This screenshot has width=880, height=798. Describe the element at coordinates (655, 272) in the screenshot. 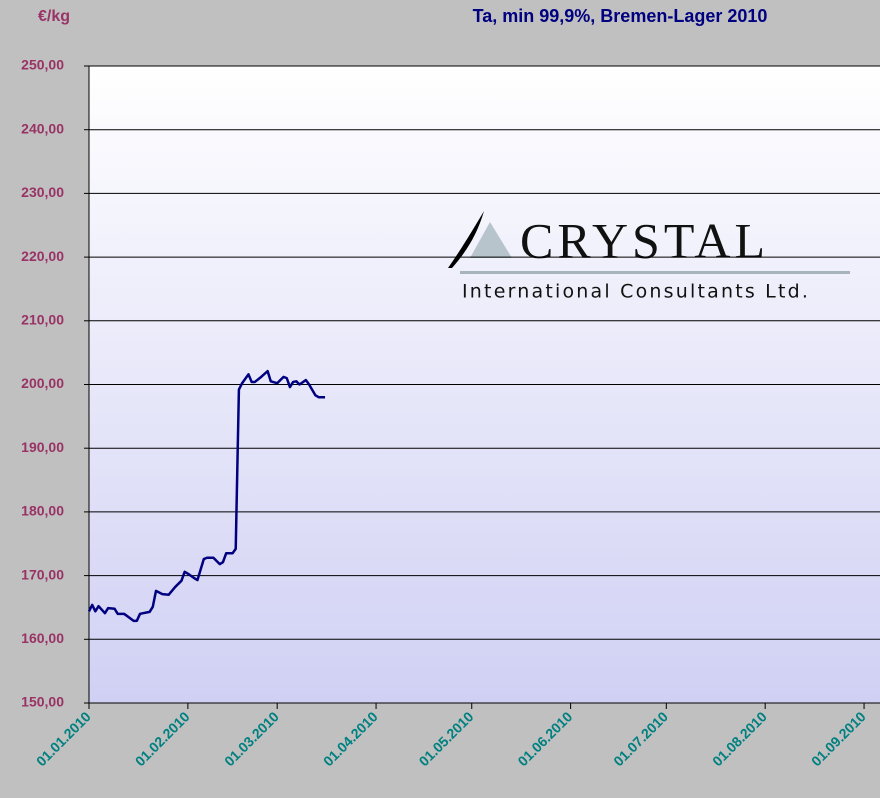

I see `logo-rule` at that location.